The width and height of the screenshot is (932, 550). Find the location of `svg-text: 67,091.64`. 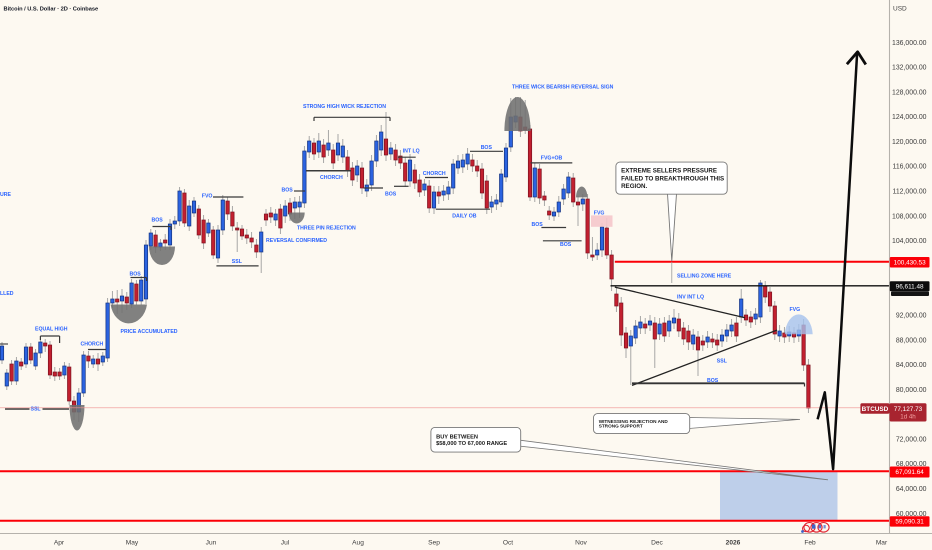

svg-text: 67,091.64 is located at coordinates (909, 472).